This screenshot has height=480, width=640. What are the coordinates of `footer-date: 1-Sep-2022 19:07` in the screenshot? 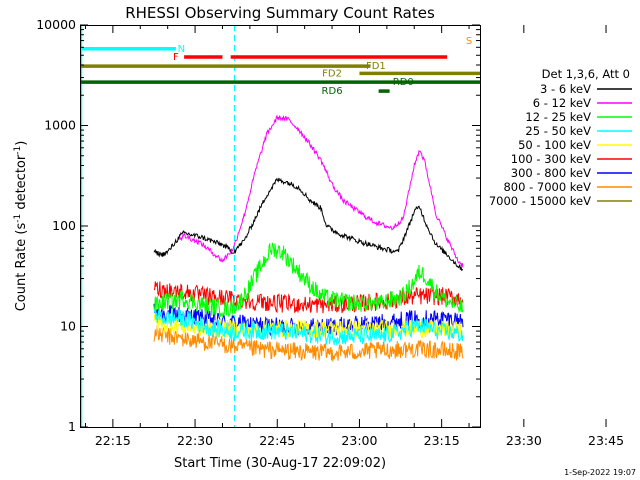 It's located at (600, 472).